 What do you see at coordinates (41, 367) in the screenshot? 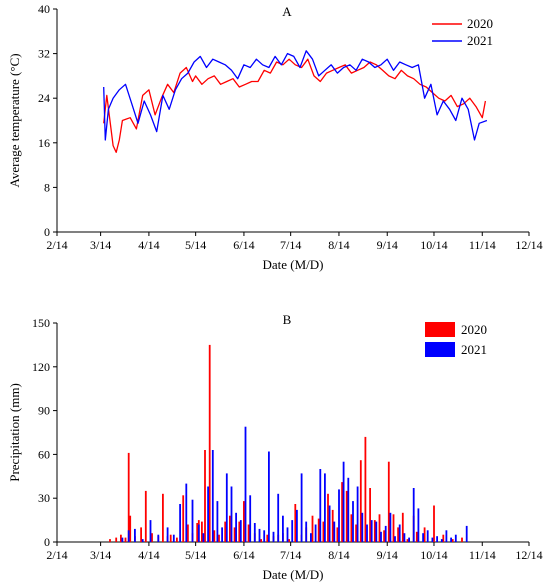
I see `y-tick-label: 120` at bounding box center [41, 367].